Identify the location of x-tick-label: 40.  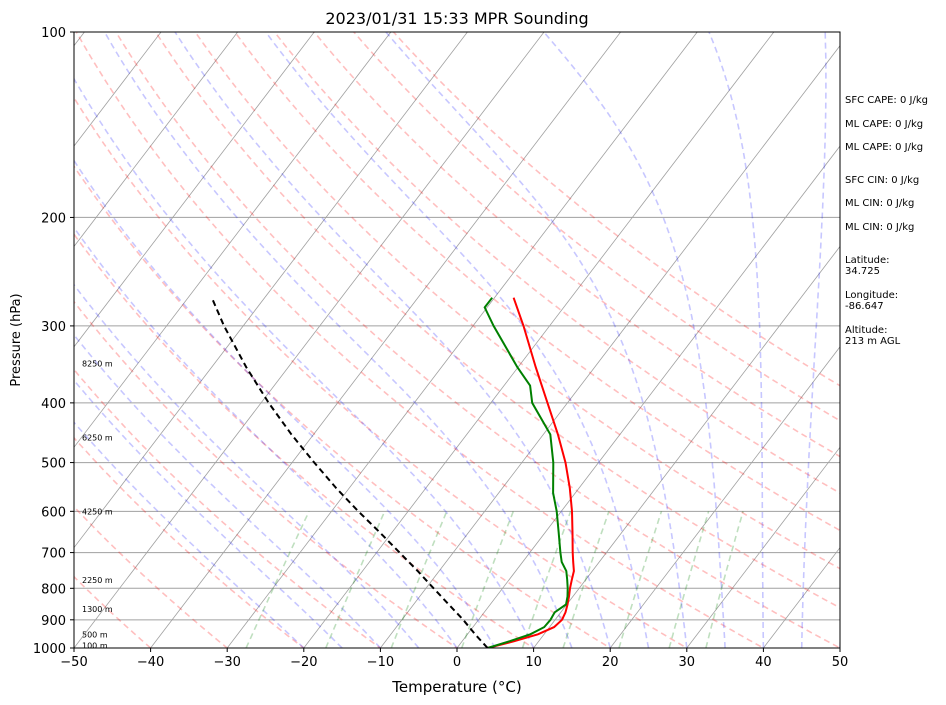
(763, 662).